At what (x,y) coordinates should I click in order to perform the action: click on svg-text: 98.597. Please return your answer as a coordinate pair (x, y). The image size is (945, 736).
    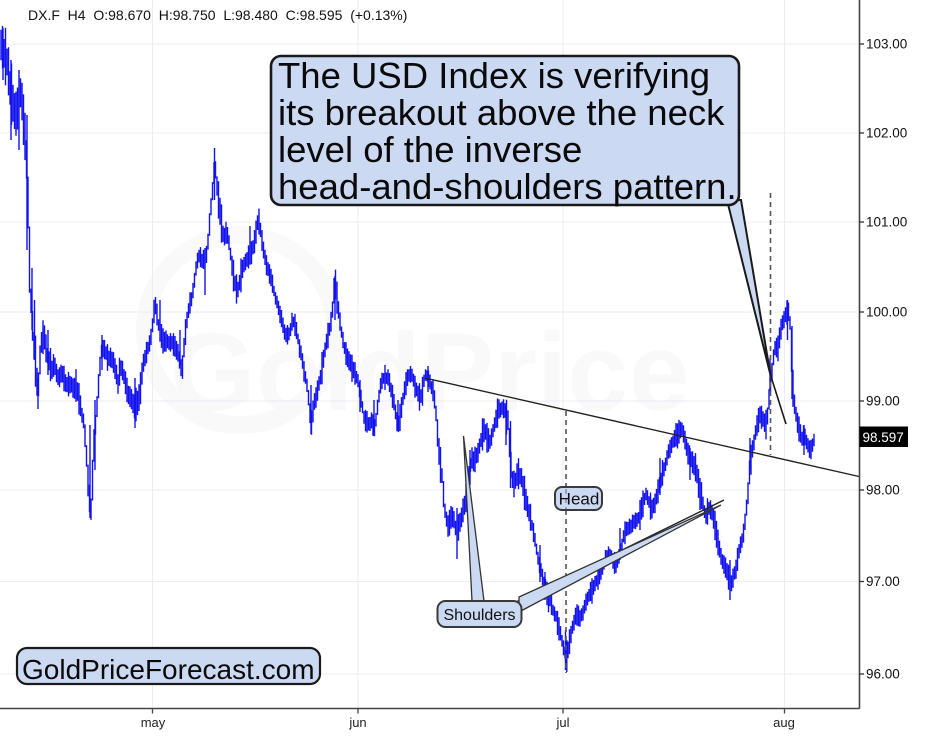
    Looking at the image, I should click on (883, 437).